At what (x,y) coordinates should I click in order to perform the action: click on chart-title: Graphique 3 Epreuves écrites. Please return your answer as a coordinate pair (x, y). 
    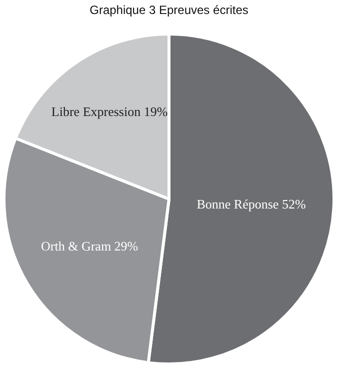
    Looking at the image, I should click on (169, 9).